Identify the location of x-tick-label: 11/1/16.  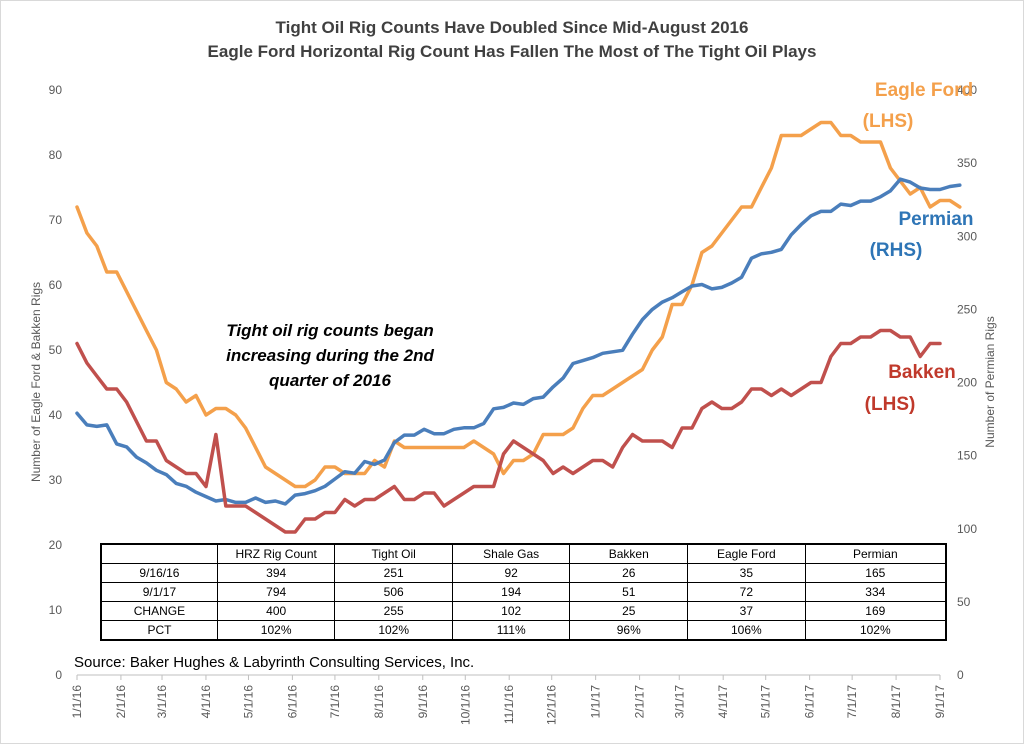
(509, 704).